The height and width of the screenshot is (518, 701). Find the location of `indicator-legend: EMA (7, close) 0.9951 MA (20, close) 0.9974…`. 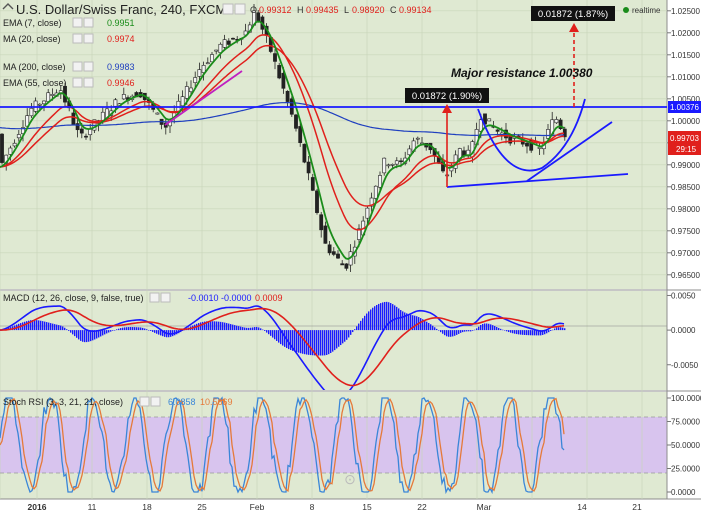

indicator-legend: EMA (7, close) 0.9951 MA (20, close) 0.9974… is located at coordinates (69, 52).